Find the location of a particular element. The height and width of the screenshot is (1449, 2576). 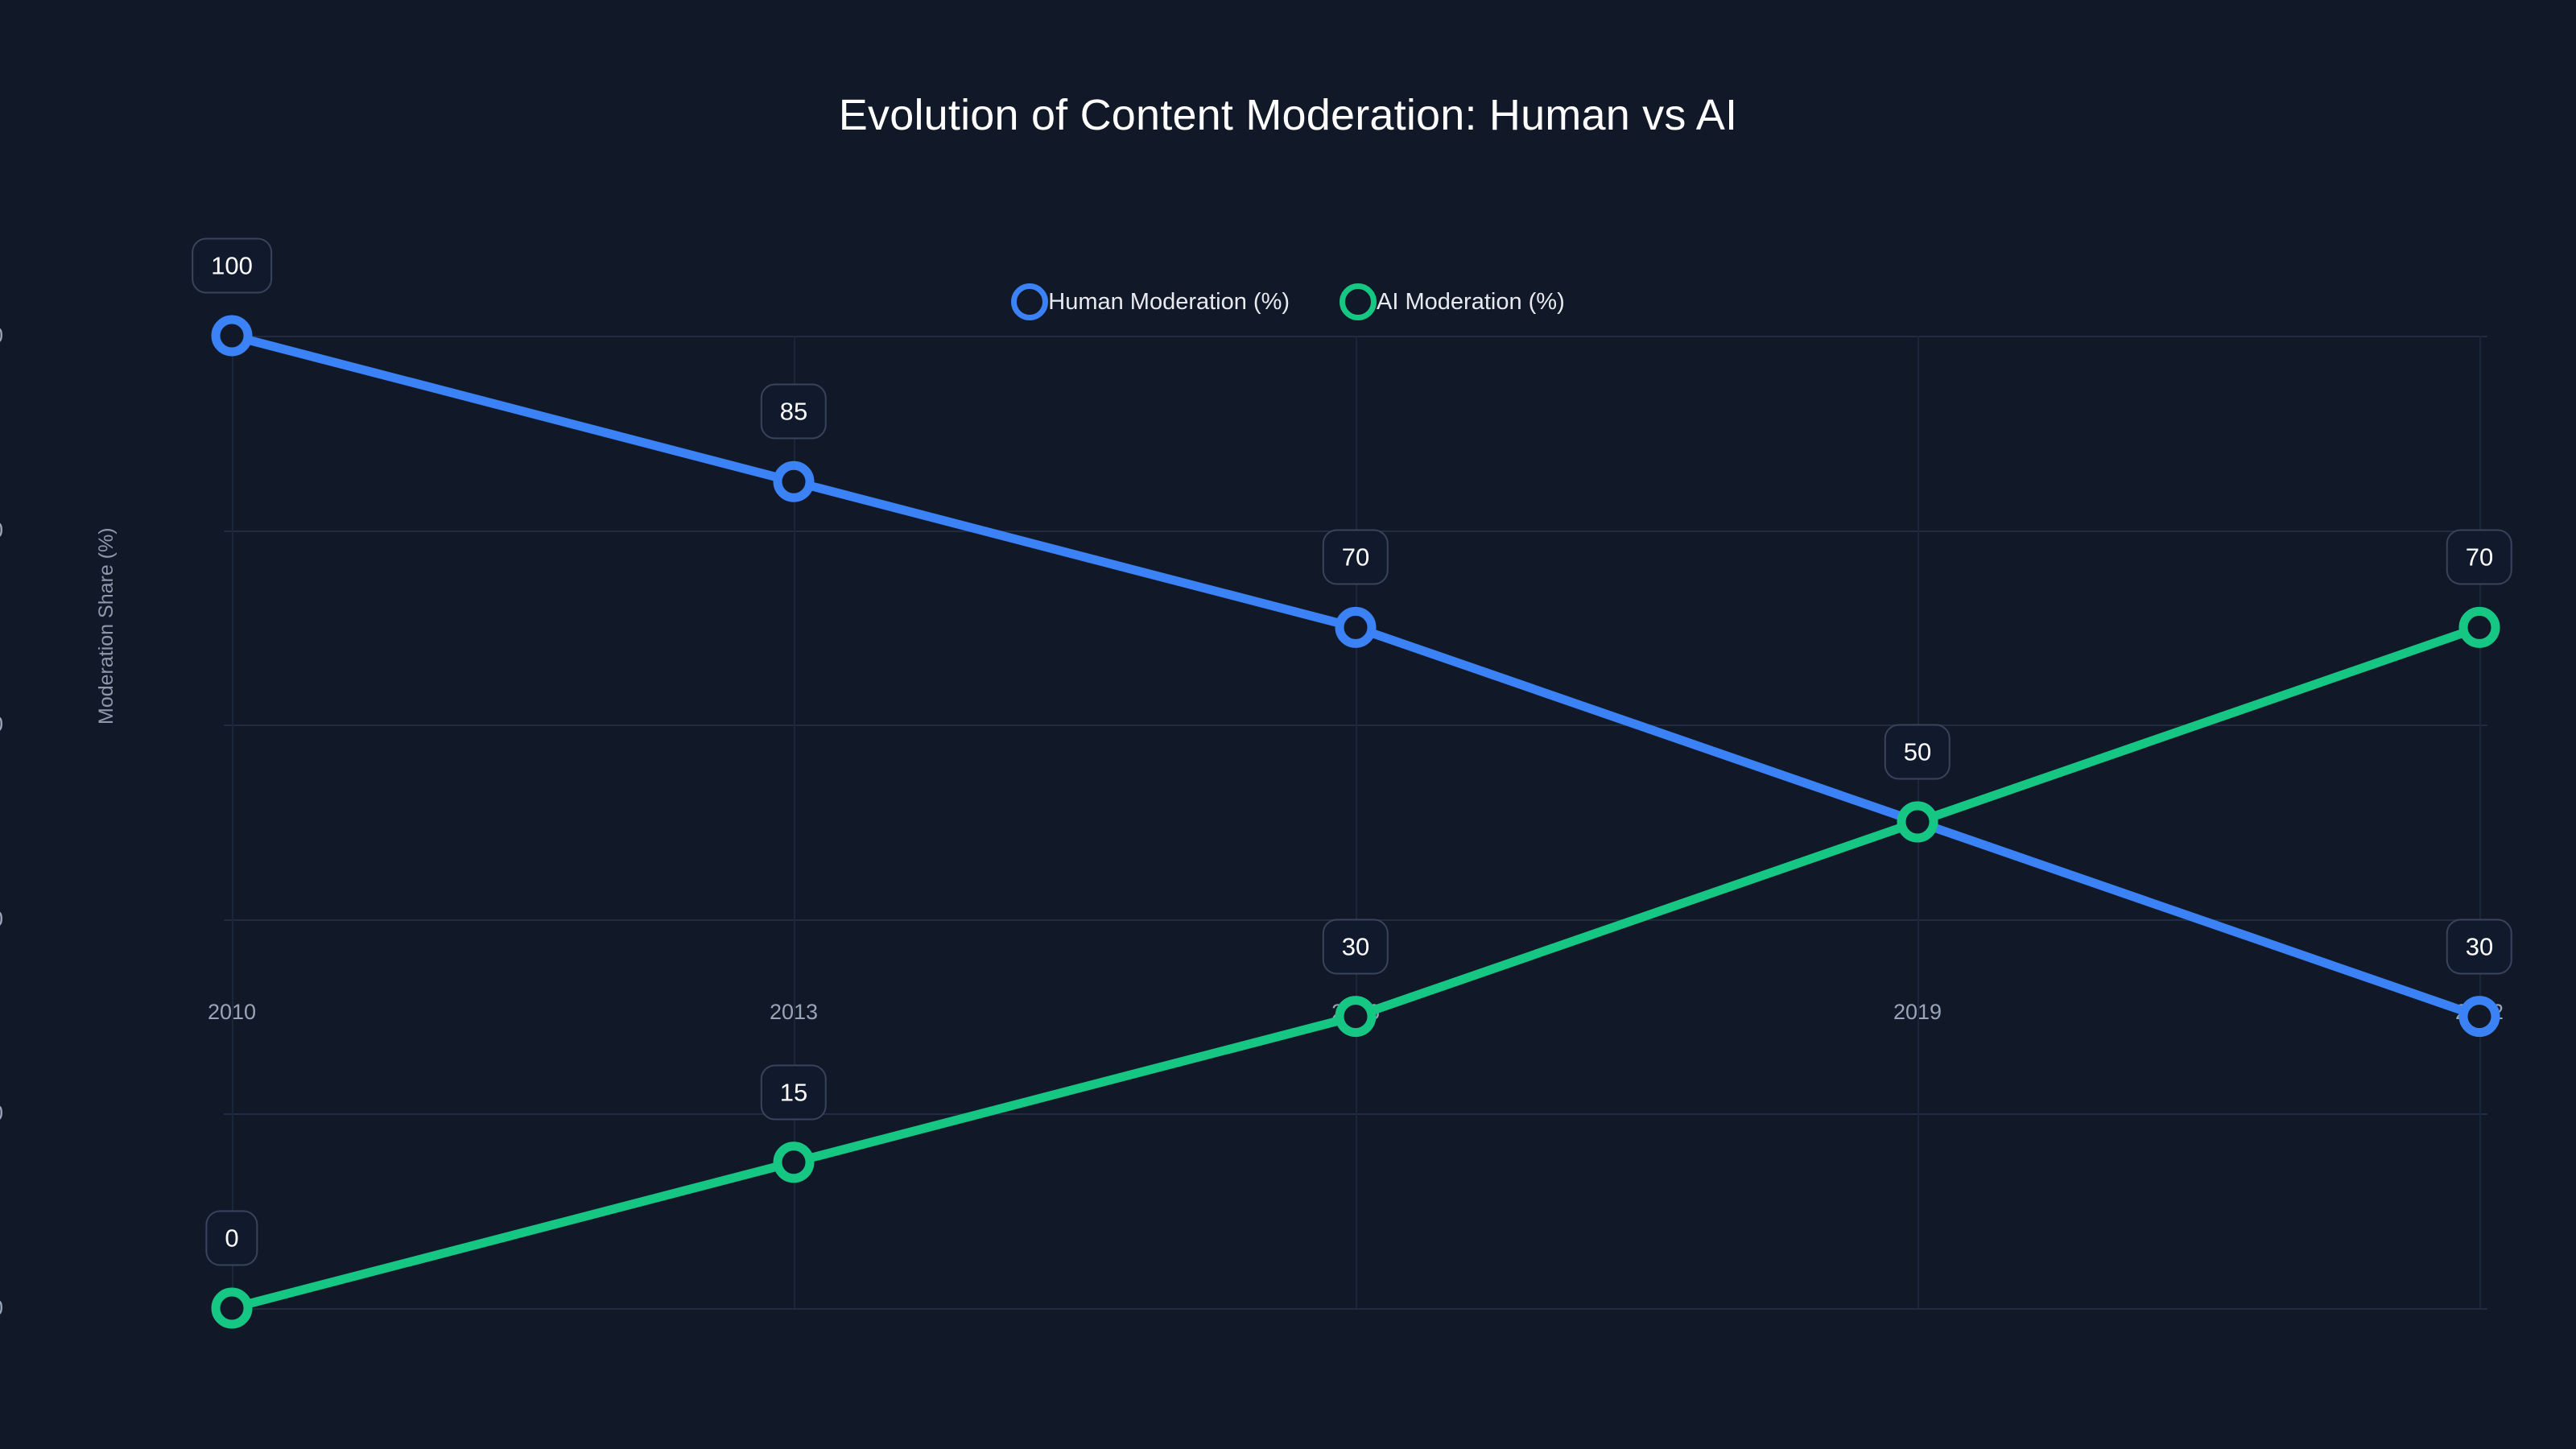

data-point-label: 50 is located at coordinates (1917, 752).